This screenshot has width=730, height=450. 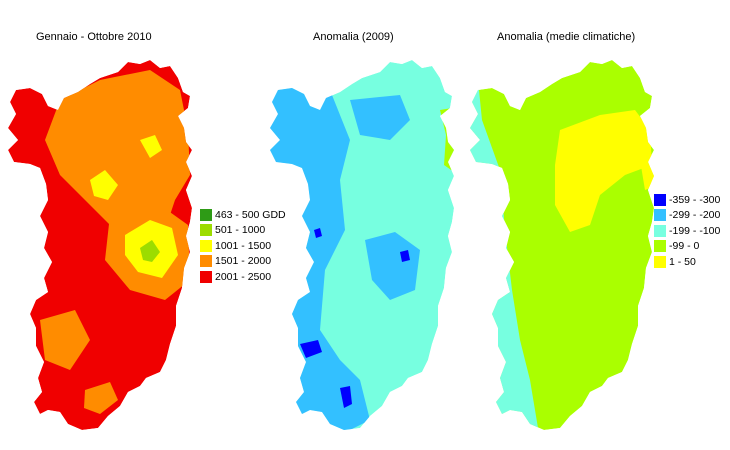 What do you see at coordinates (353, 37) in the screenshot?
I see `panel-title-anomaly-2009: Anomalia (2009)` at bounding box center [353, 37].